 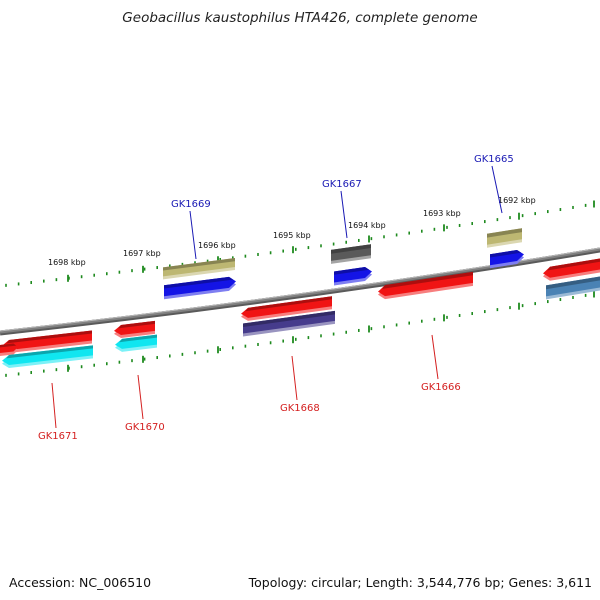 I want to click on scale-label: 1693 kbp, so click(x=442, y=213).